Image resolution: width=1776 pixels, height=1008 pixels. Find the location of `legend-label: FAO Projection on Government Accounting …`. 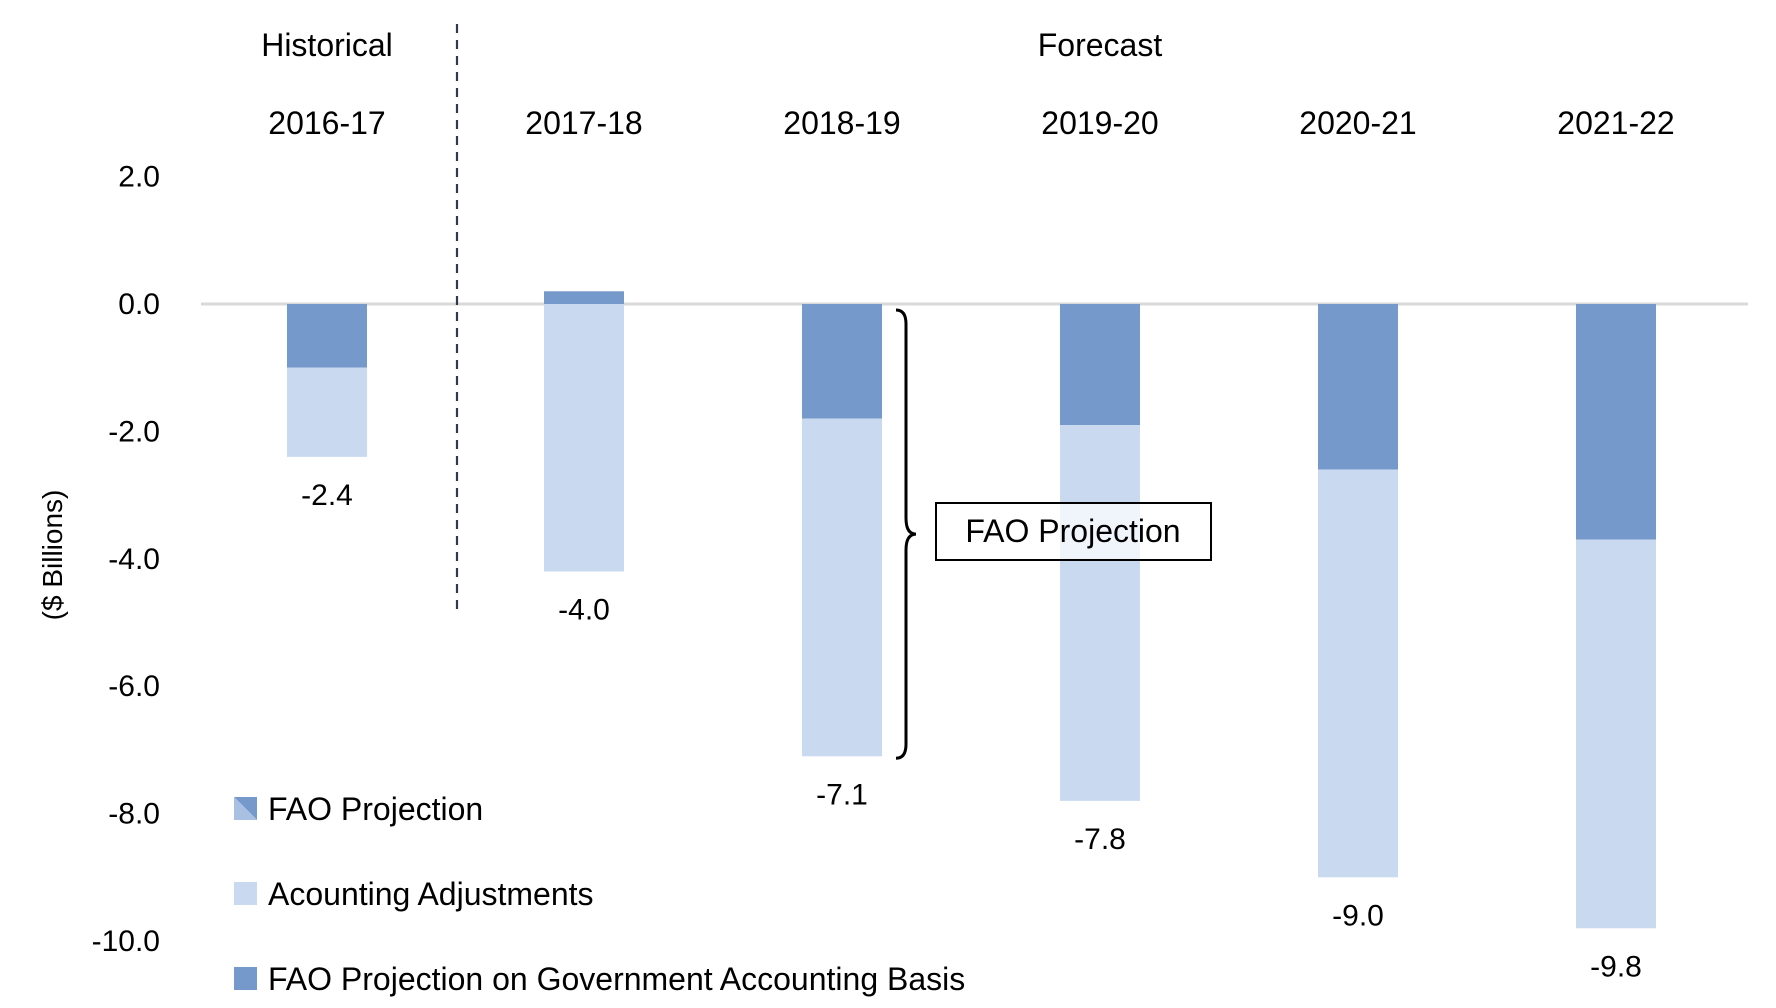

legend-label: FAO Projection on Government Accounting … is located at coordinates (616, 979).